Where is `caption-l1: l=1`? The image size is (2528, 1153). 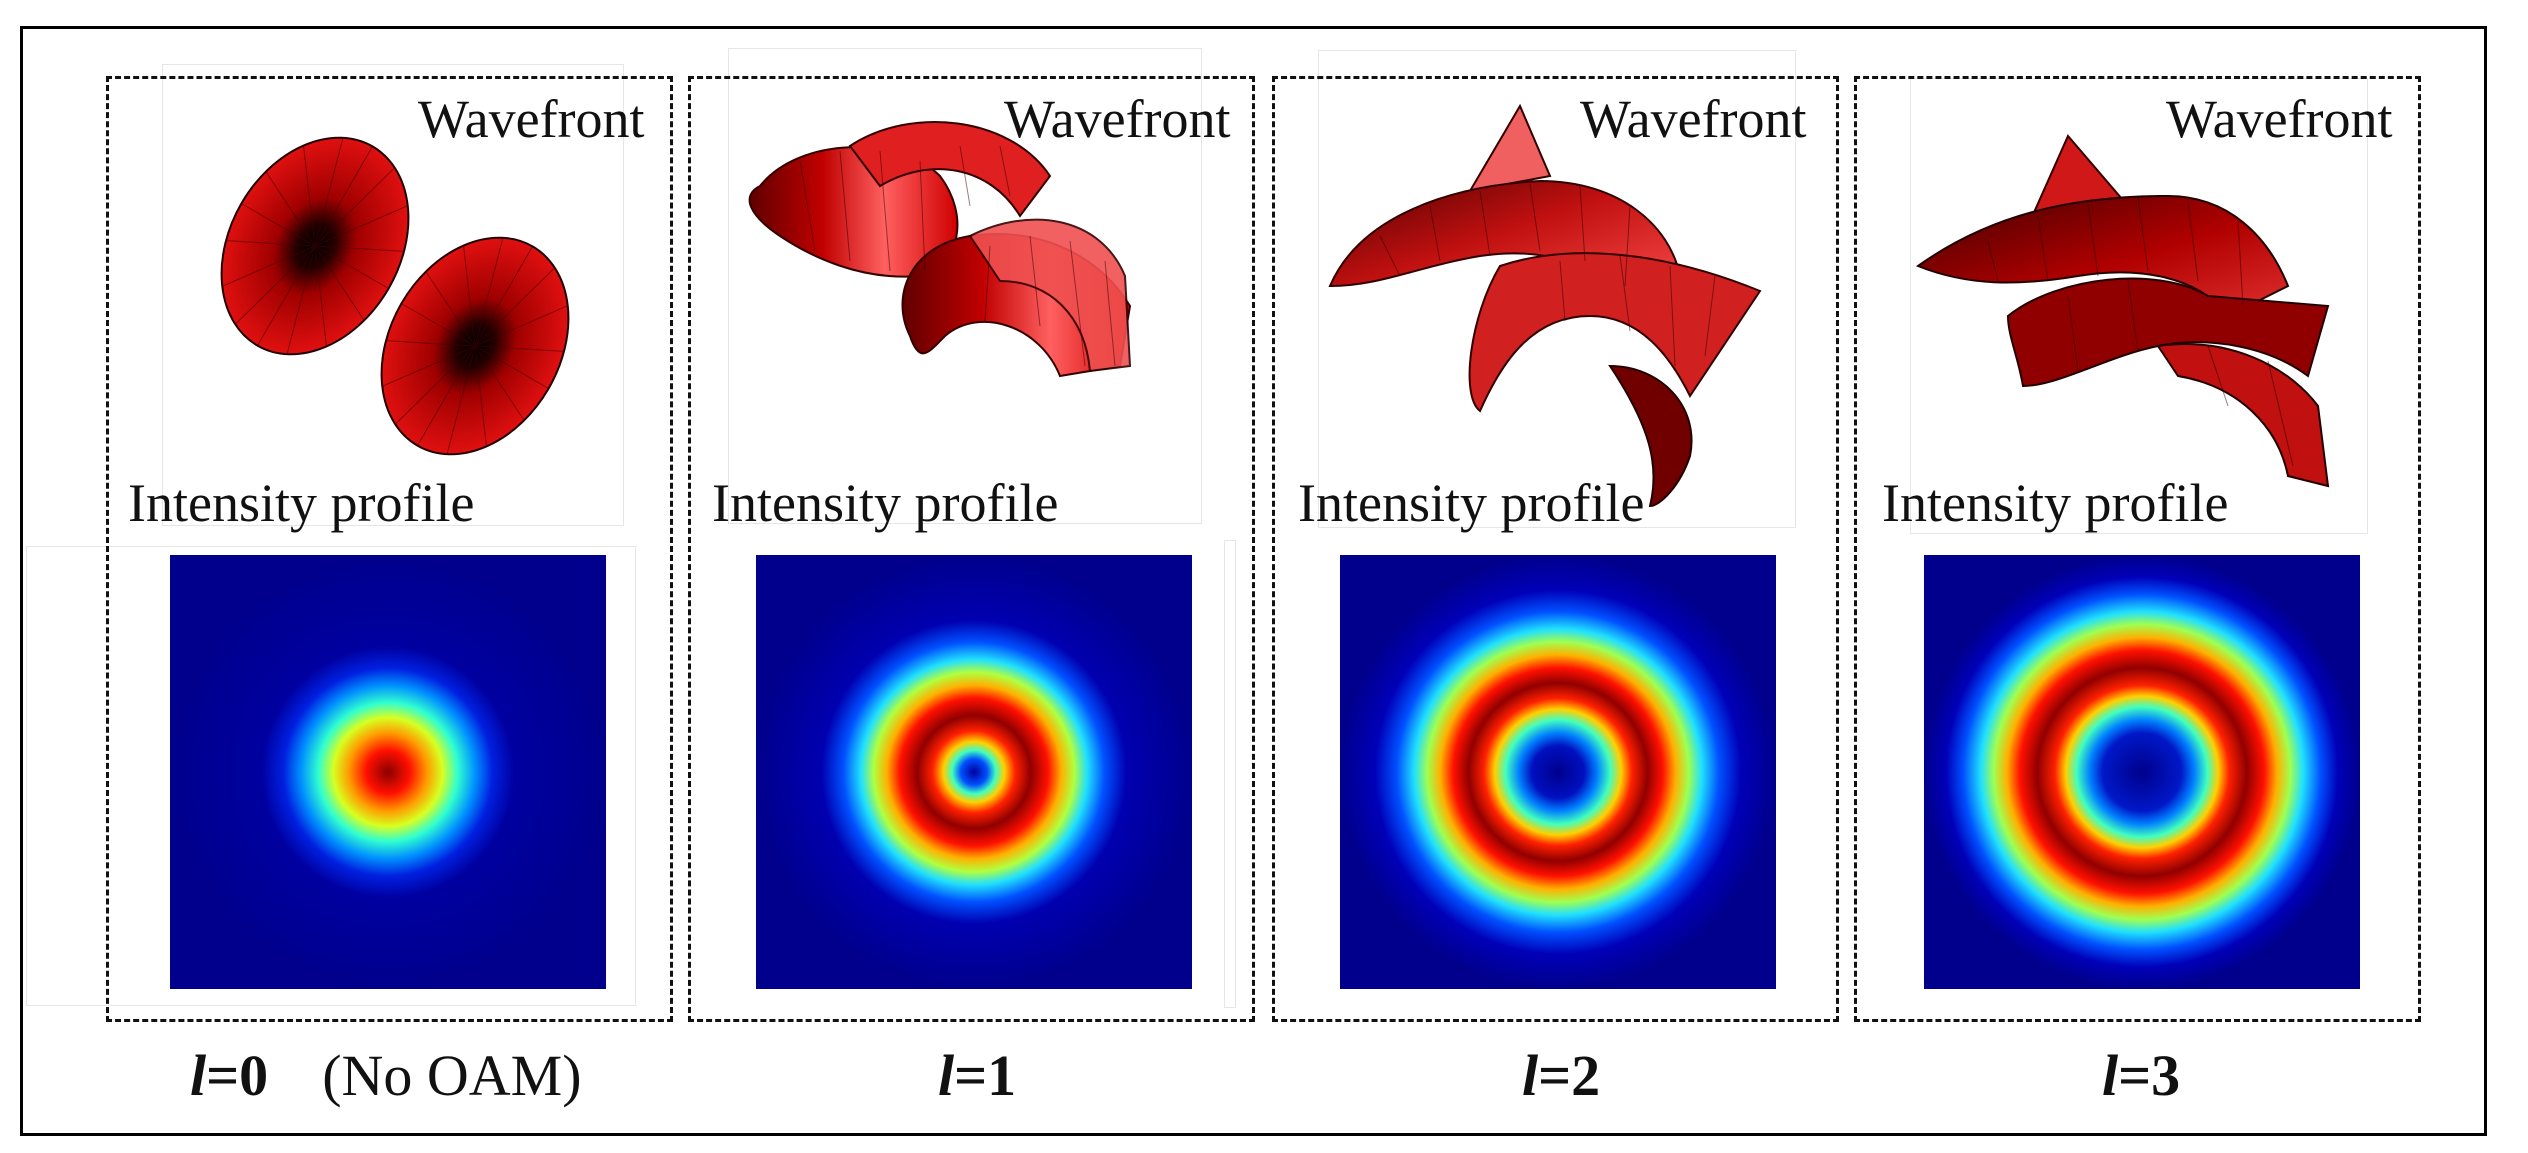
caption-l1: l=1 is located at coordinates (977, 1075).